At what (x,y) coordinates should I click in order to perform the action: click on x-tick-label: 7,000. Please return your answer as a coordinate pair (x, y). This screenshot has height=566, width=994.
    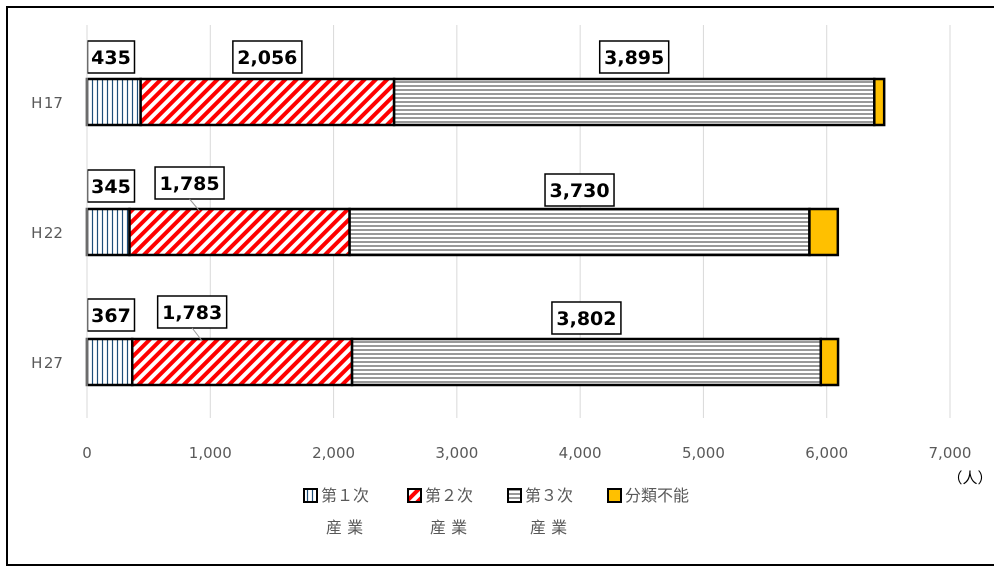
    Looking at the image, I should click on (950, 453).